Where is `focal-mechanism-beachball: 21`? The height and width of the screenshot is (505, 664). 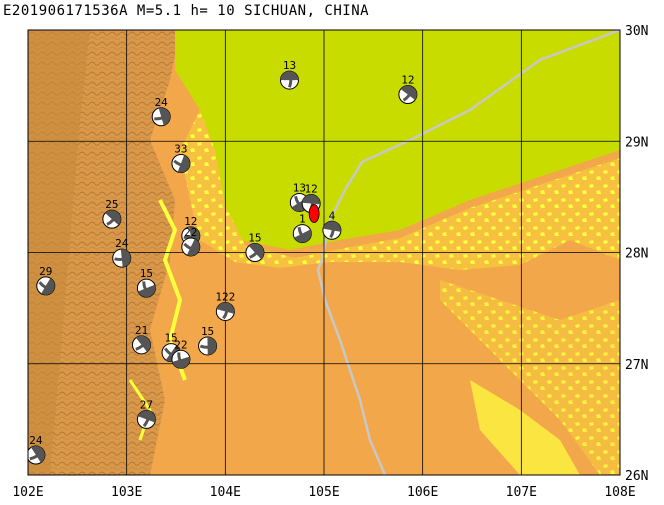 focal-mechanism-beachball: 21 is located at coordinates (141, 339).